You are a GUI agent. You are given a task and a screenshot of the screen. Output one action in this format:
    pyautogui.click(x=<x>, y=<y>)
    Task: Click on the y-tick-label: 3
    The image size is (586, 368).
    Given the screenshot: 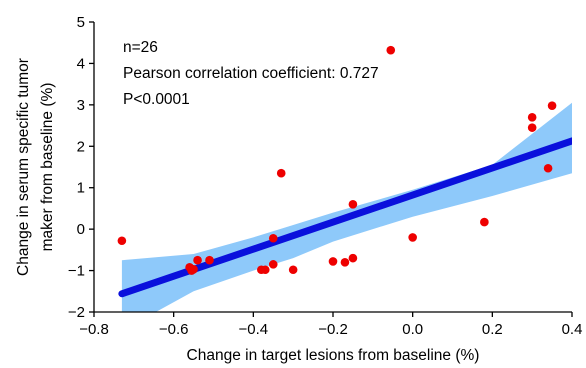 What is the action you would take?
    pyautogui.click(x=81, y=105)
    